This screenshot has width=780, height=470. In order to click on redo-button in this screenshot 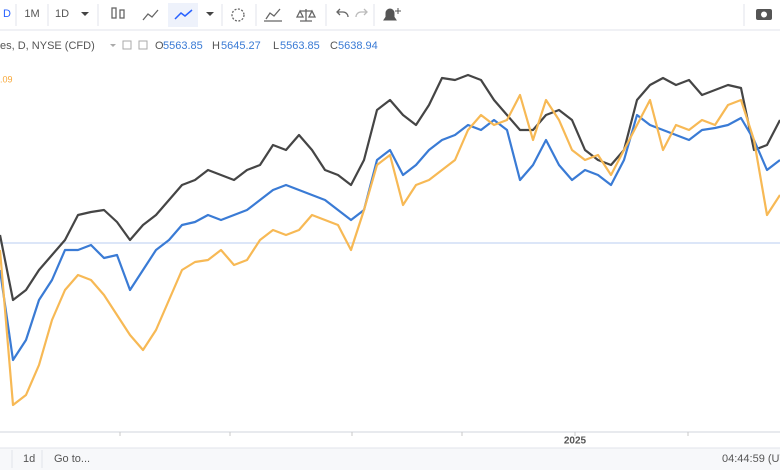, I will do `click(361, 13)`.